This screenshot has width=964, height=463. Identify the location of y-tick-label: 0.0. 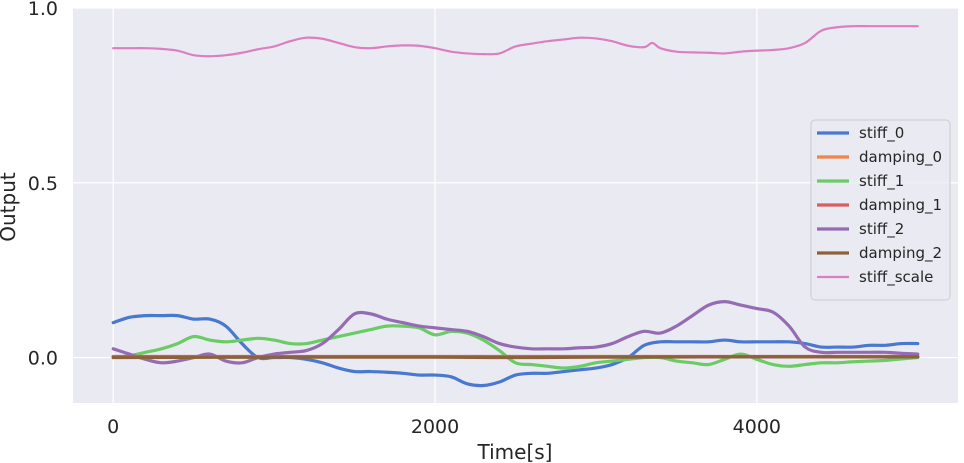
(43, 359).